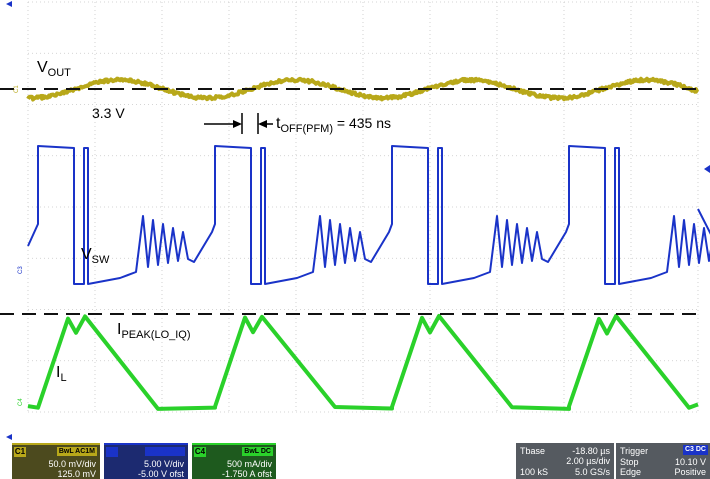  Describe the element at coordinates (663, 461) in the screenshot. I see `trigger-panel: Trigger C3 DC Stop 10.10 V Edge Positive` at that location.